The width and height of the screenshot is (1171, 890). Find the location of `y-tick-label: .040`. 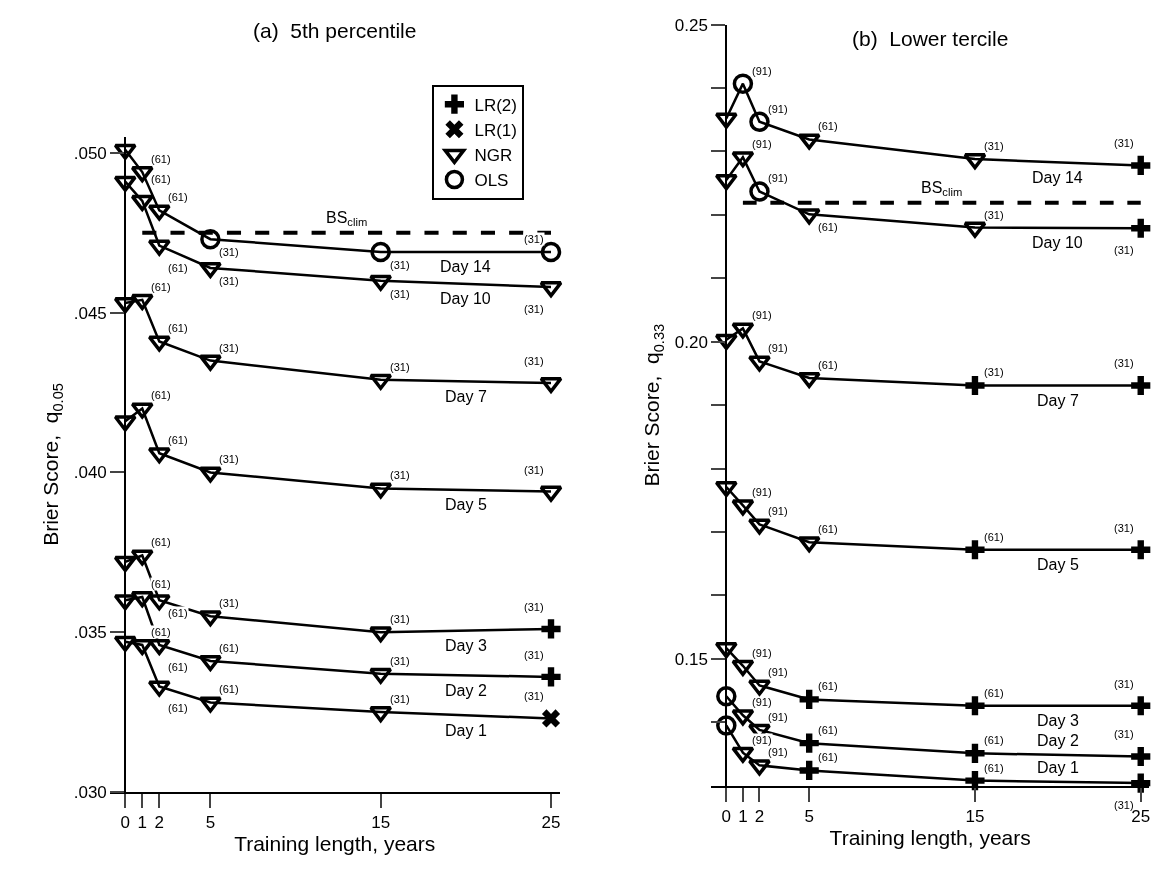

y-tick-label: .040 is located at coordinates (90, 473).